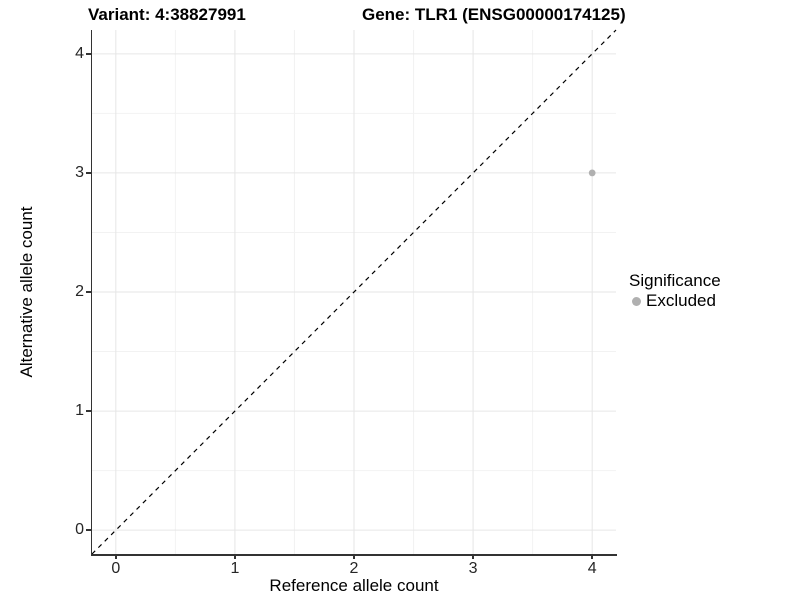 The image size is (800, 600). What do you see at coordinates (26, 292) in the screenshot?
I see `y-axis-title: Alternative allele count` at bounding box center [26, 292].